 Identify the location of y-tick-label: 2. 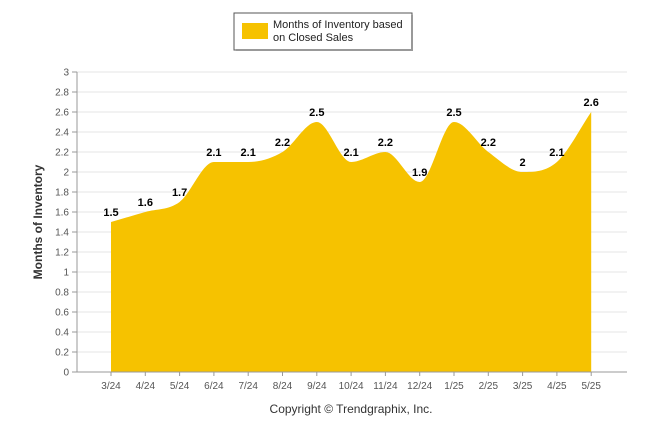
(66, 173).